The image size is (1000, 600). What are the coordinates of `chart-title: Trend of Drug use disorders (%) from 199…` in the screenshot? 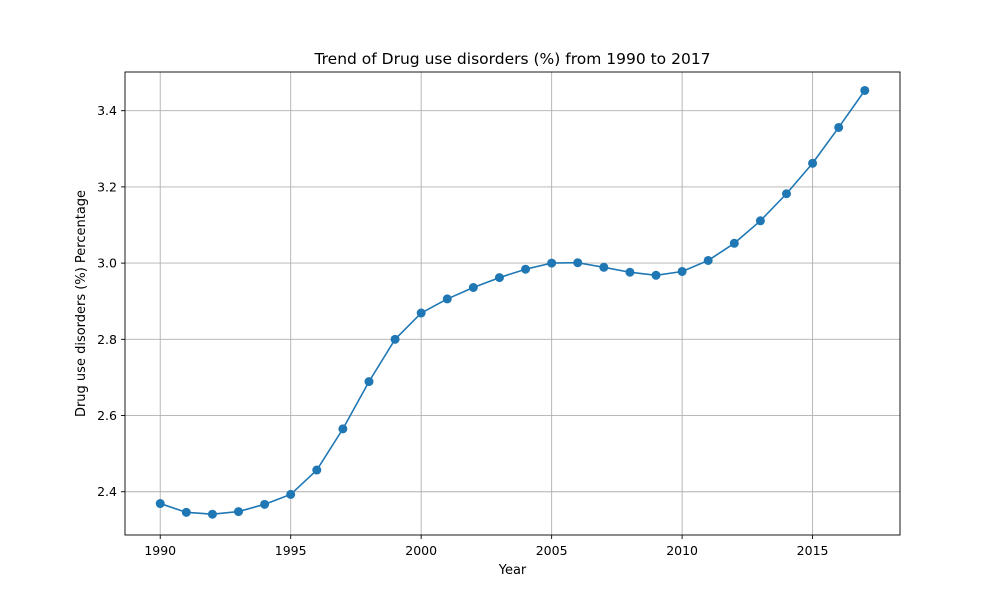 It's located at (511, 59).